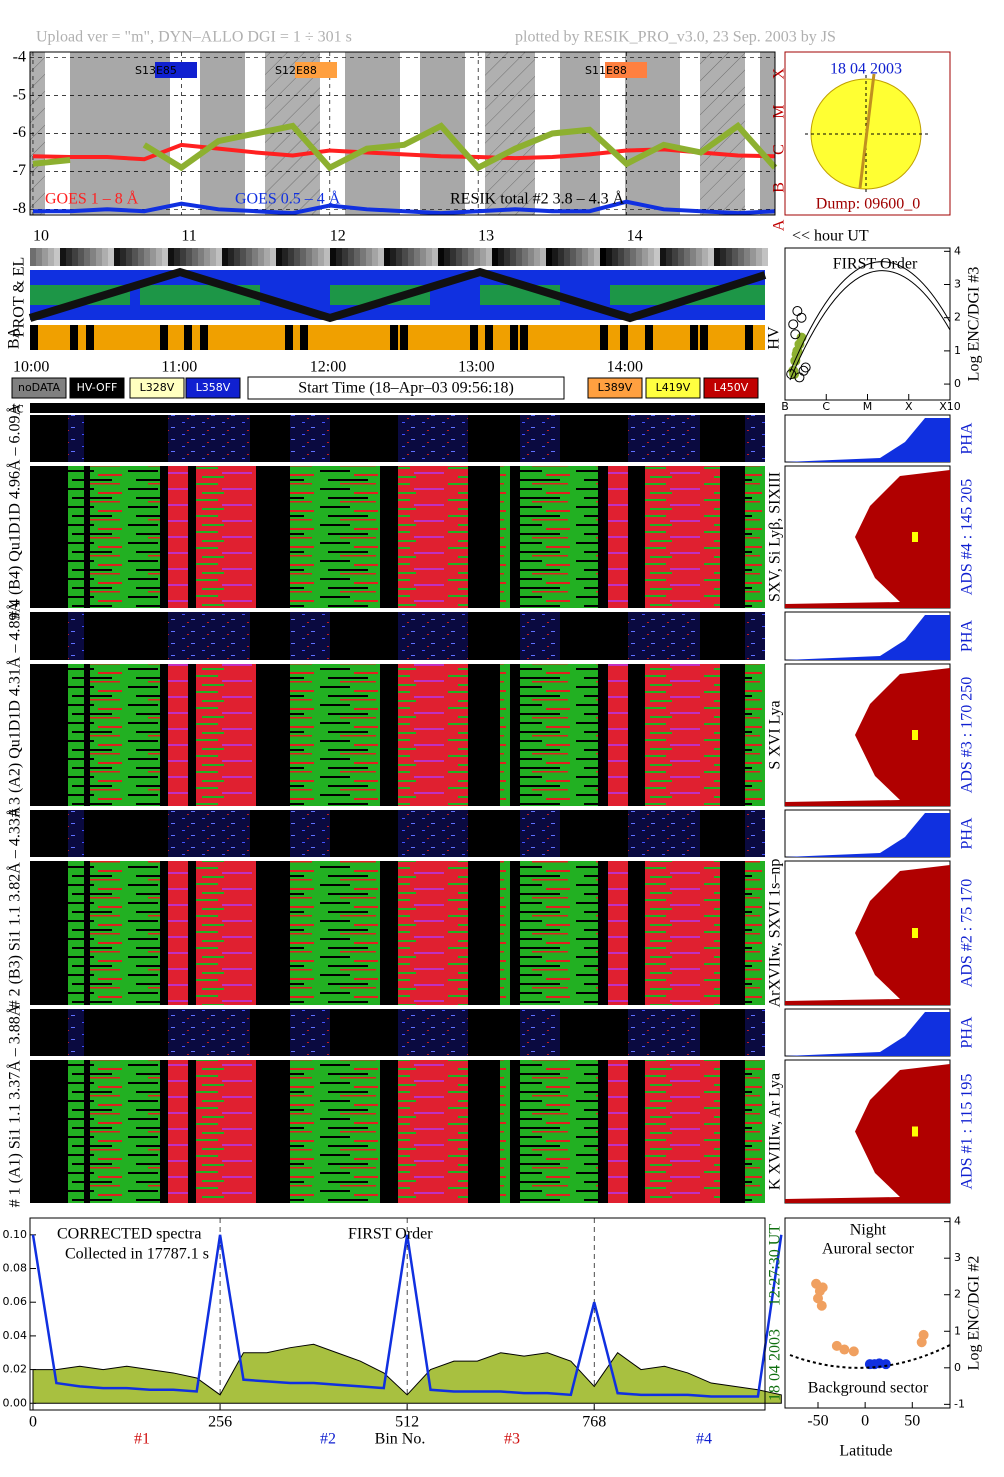 The image size is (1004, 1477). Describe the element at coordinates (974, 1313) in the screenshot. I see `y-axis-label: Log ENC/DGI #2` at that location.